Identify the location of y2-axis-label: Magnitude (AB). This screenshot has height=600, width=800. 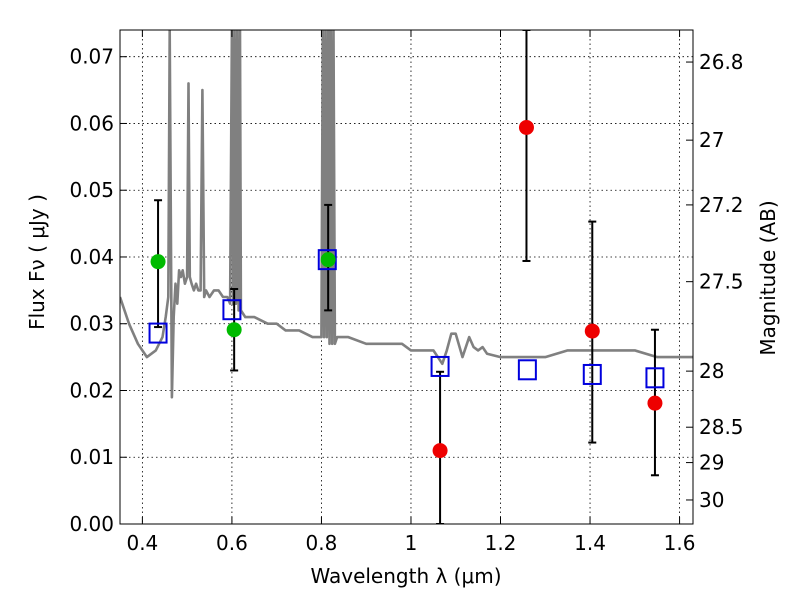
(768, 277).